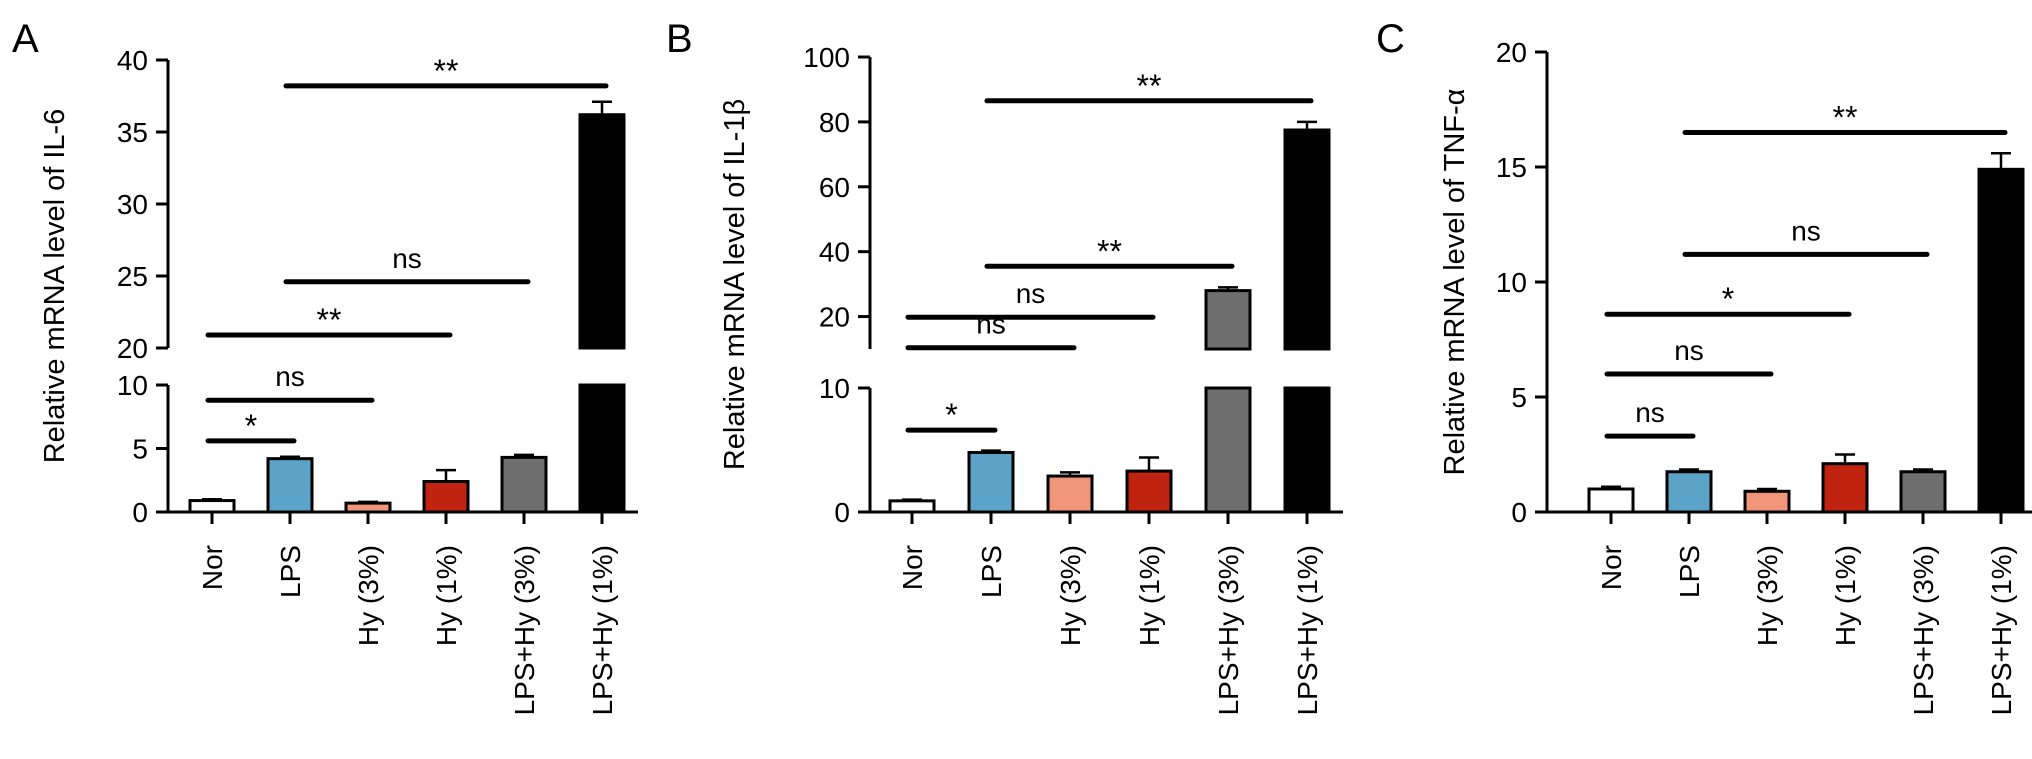 The height and width of the screenshot is (759, 2032). What do you see at coordinates (834, 122) in the screenshot?
I see `y-tick-label: 80` at bounding box center [834, 122].